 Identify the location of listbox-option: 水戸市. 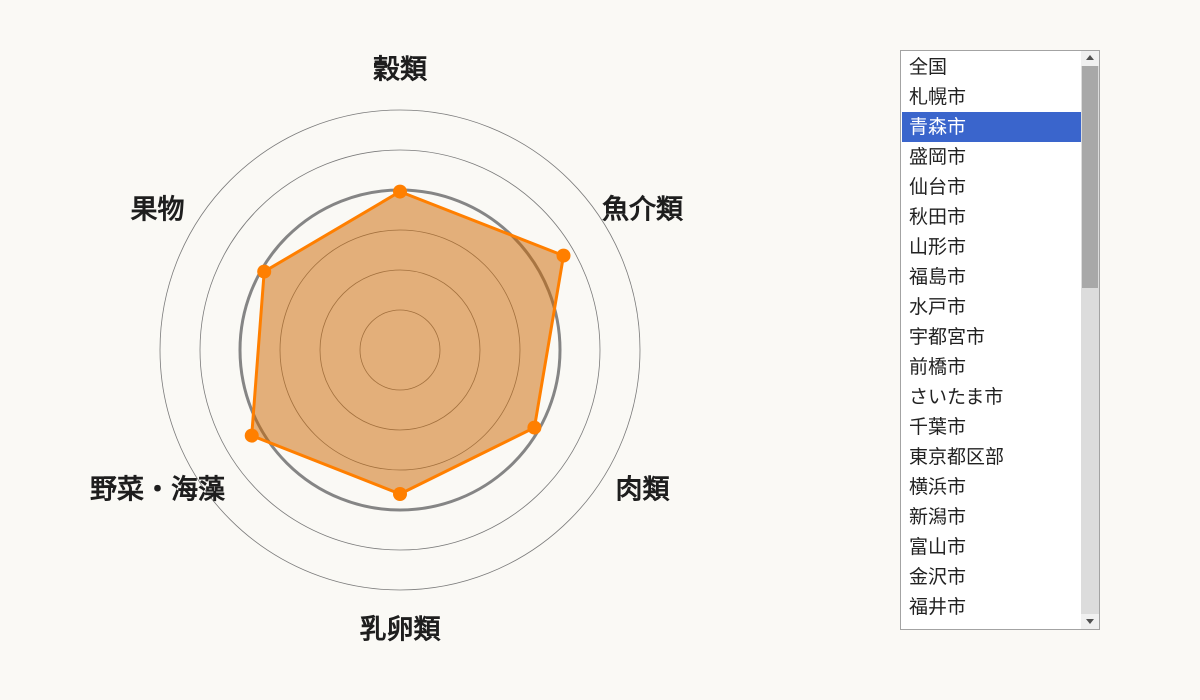
(938, 307).